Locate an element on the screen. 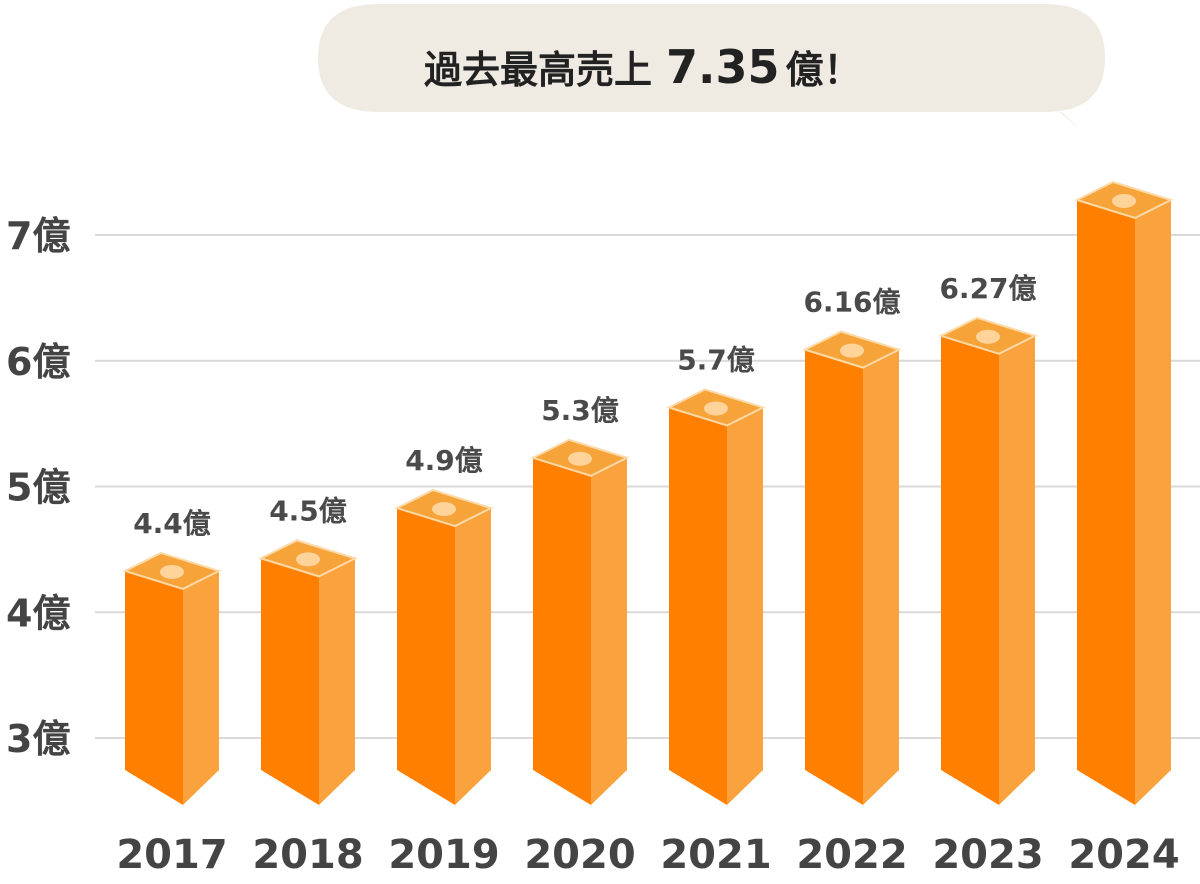 The height and width of the screenshot is (884, 1200). data-label-2019: 4.9億 is located at coordinates (444, 460).